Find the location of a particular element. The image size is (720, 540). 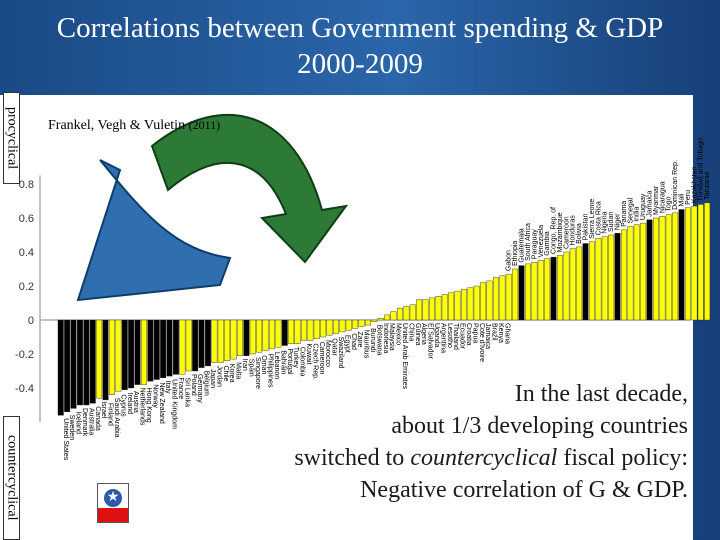

category-label: Uganda is located at coordinates (436, 335).